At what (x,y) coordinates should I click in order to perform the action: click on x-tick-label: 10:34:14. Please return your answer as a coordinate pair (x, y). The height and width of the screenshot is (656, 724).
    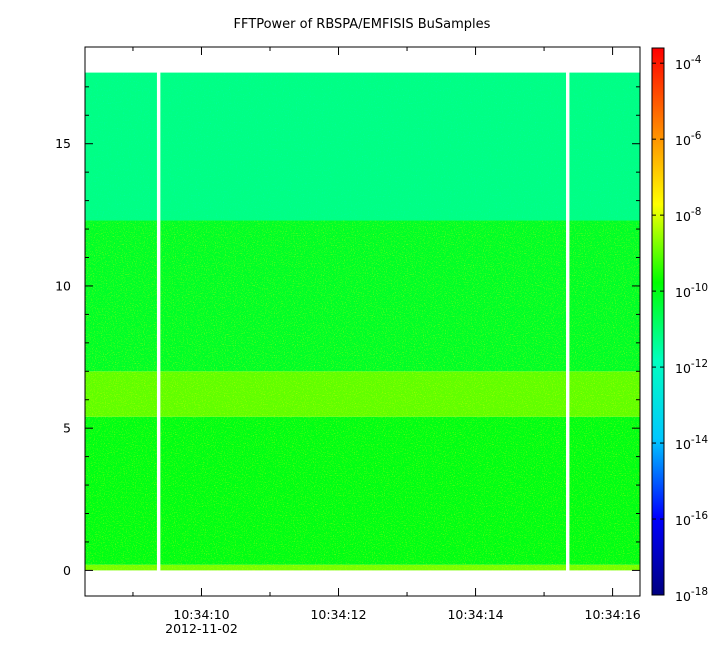
    Looking at the image, I should click on (475, 614).